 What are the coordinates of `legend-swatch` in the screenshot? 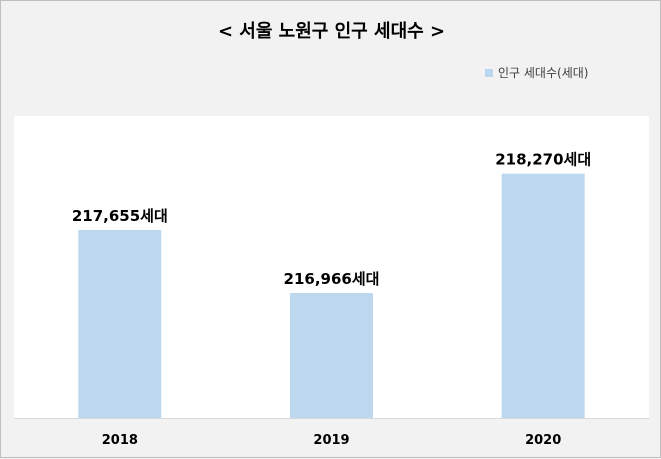 It's located at (489, 72).